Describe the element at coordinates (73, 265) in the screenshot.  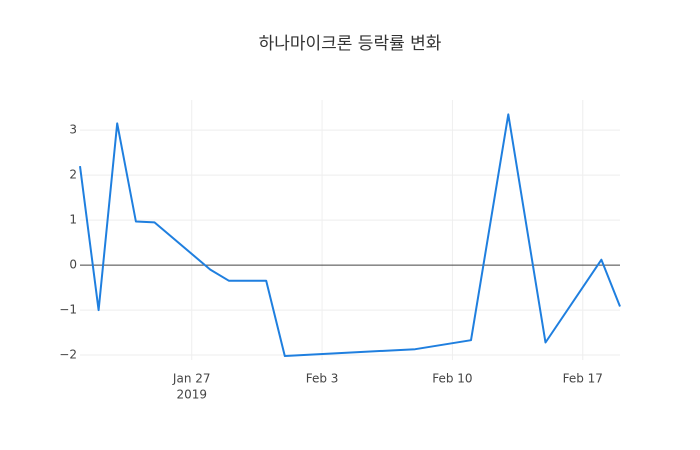
I see `y-tick-label: 0` at that location.